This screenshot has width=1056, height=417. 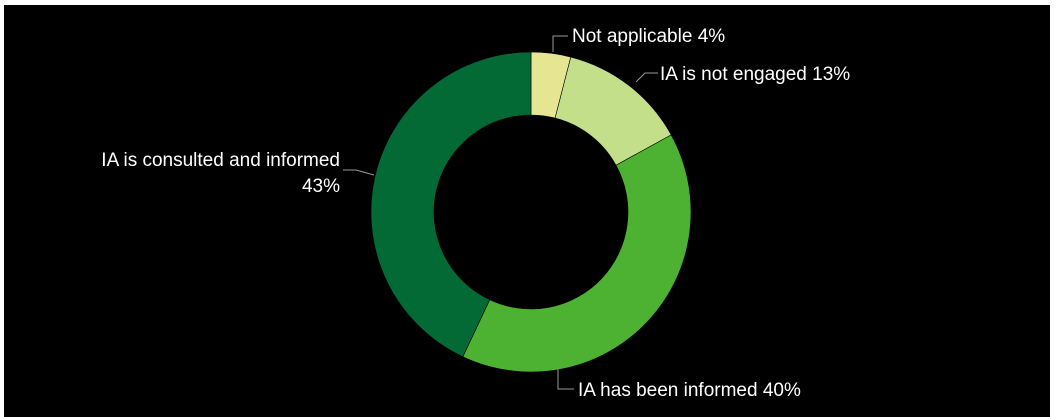 I want to click on slice-label-informed: IA has been informed 40%, so click(x=689, y=390).